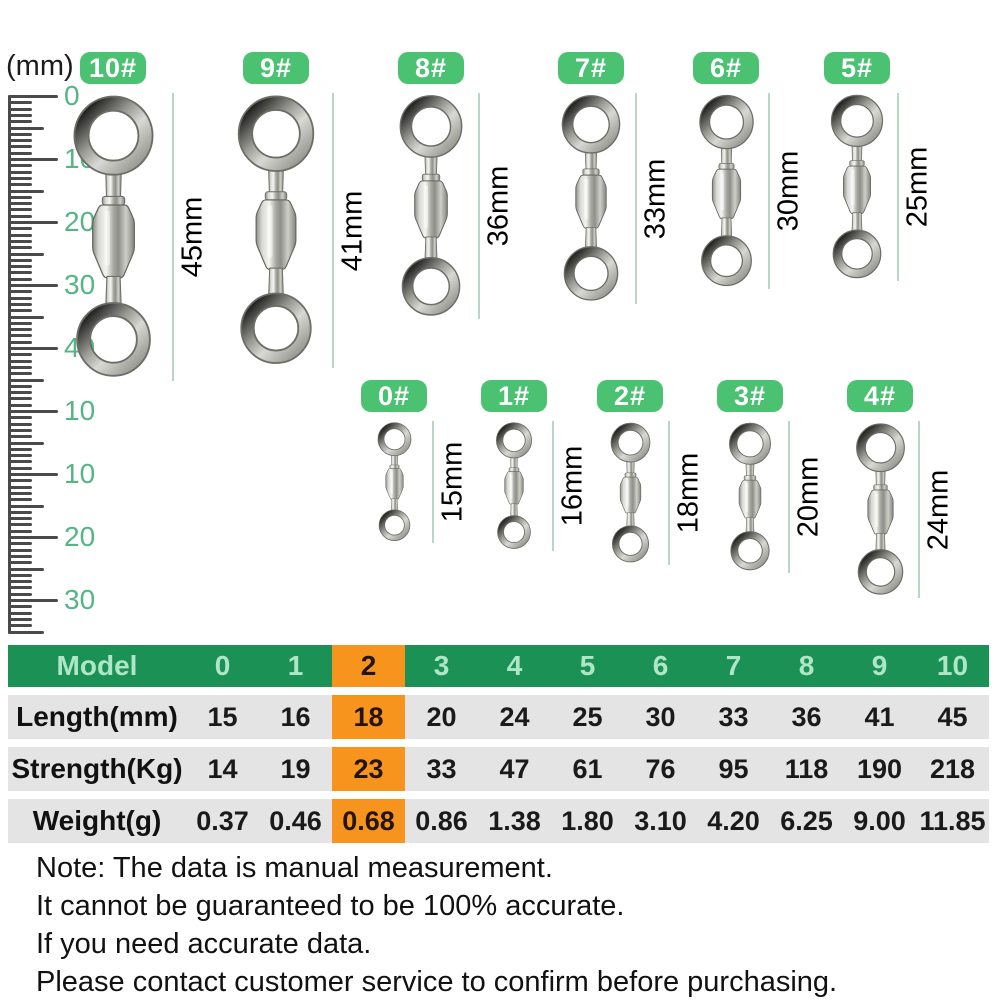  I want to click on table-cell: 3.10, so click(660, 821).